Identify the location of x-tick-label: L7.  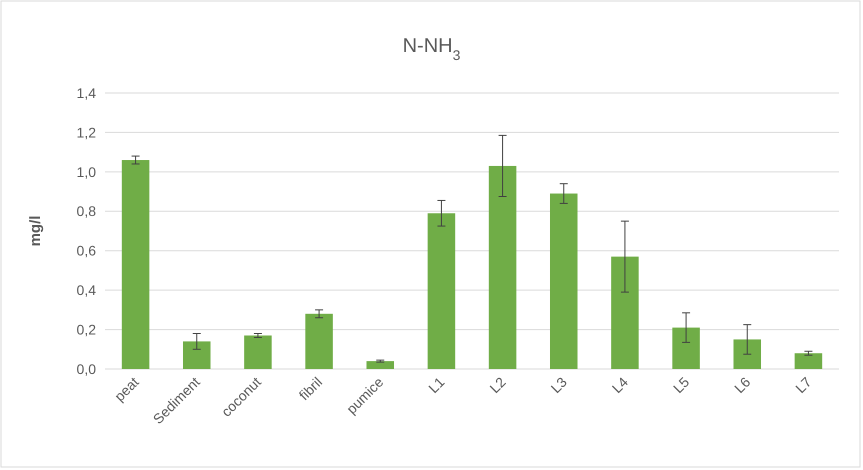
(803, 385).